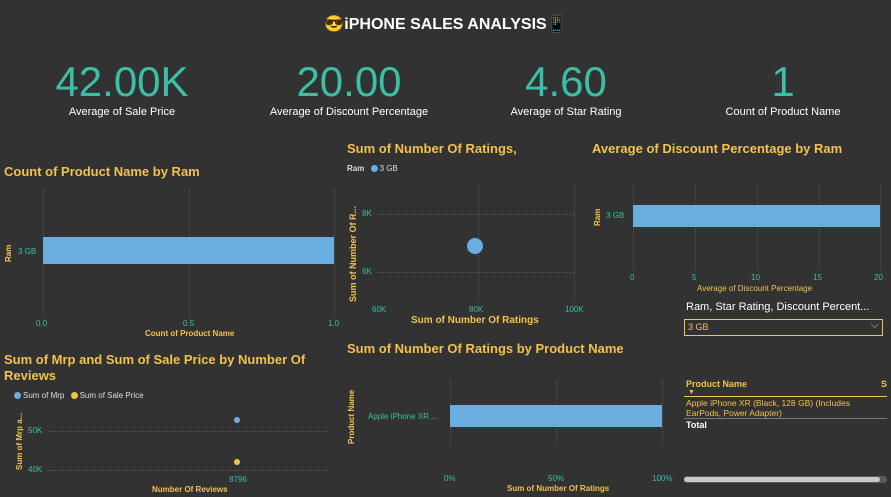 This screenshot has height=497, width=891. I want to click on legend: Sum of Mrp Sum of Sale Price, so click(79, 395).